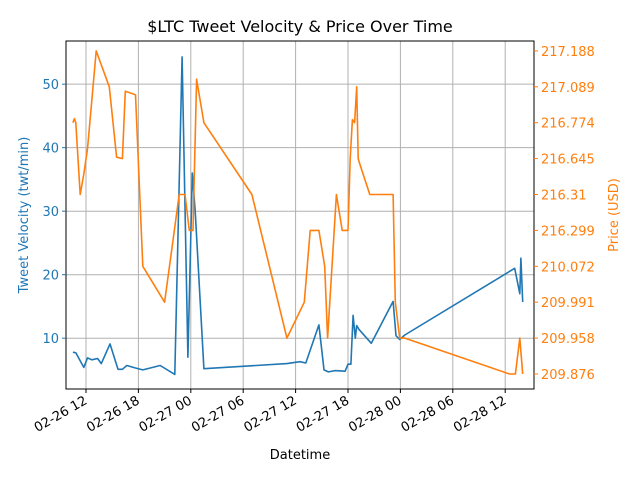  I want to click on right-tick-label: 216.31, so click(564, 196).